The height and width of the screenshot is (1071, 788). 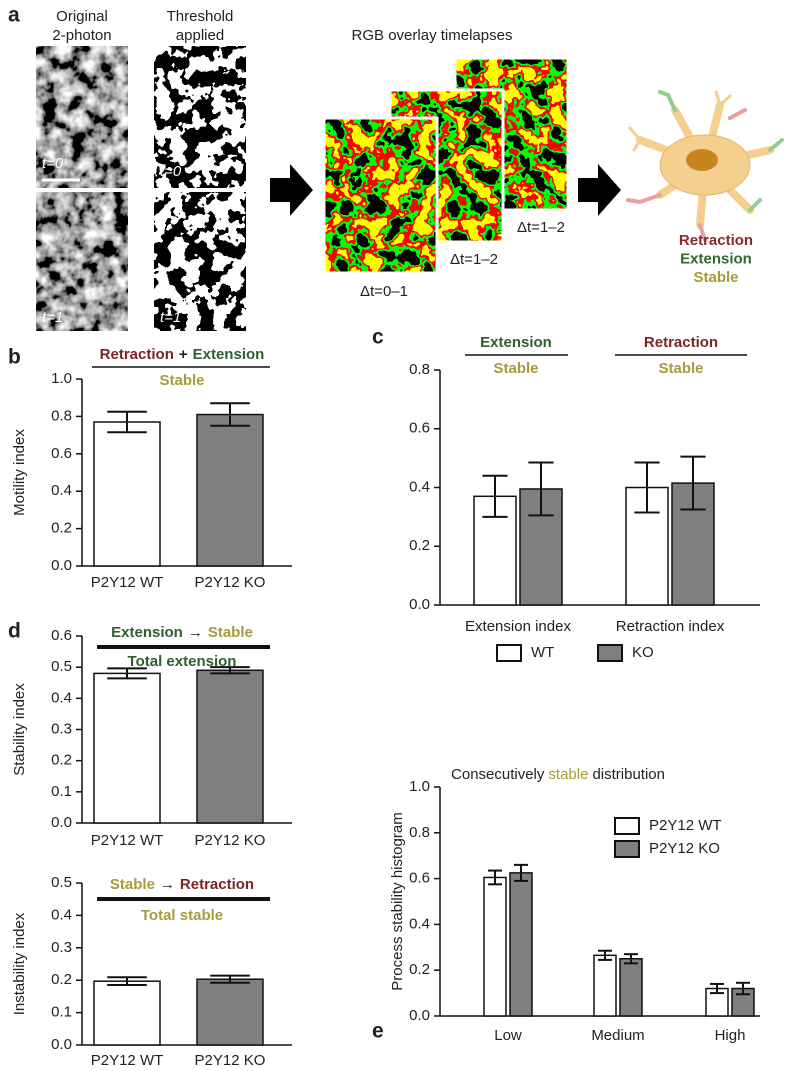 What do you see at coordinates (432, 35) in the screenshot?
I see `column-title: RGB overlay timelapses` at bounding box center [432, 35].